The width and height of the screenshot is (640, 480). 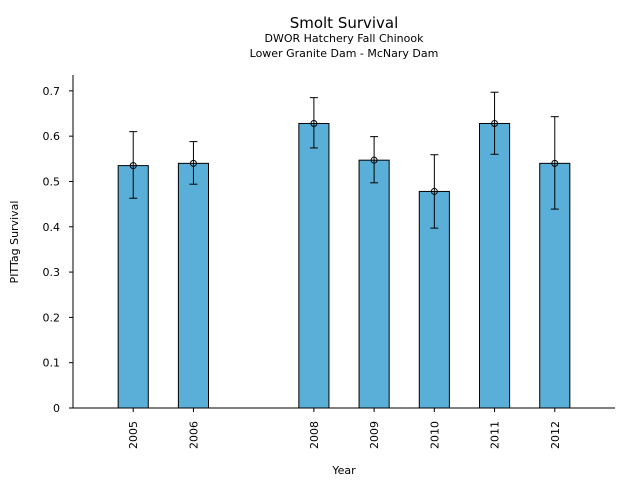 I want to click on bar-2005, so click(x=133, y=287).